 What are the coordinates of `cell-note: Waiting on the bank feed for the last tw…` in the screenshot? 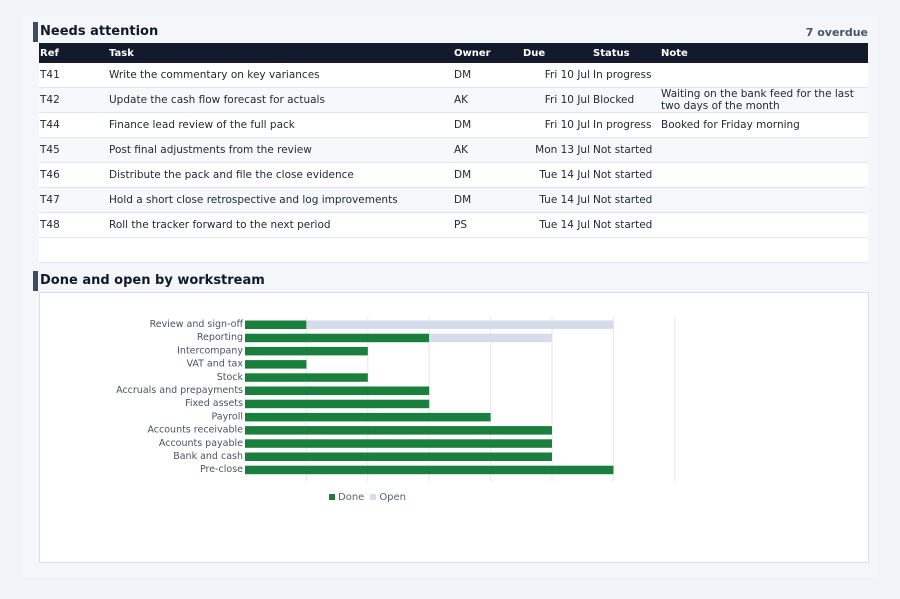 It's located at (764, 100).